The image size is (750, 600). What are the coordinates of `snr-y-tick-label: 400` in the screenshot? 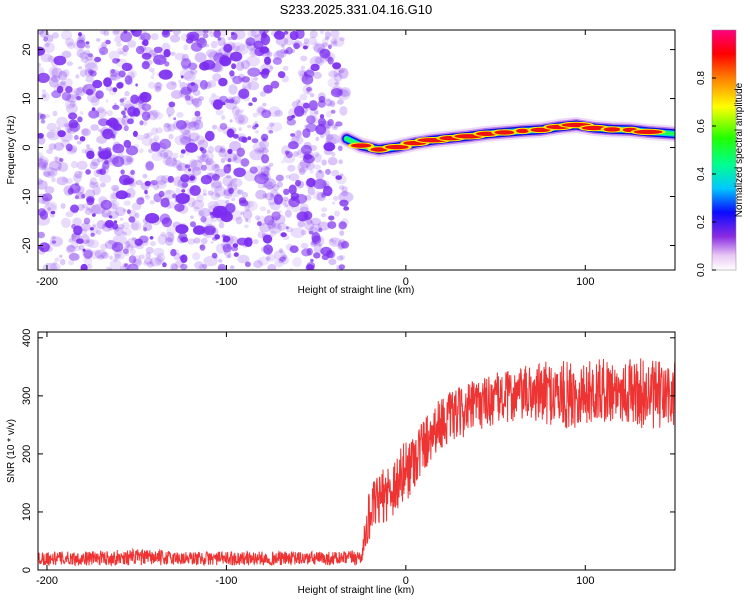 It's located at (27, 338).